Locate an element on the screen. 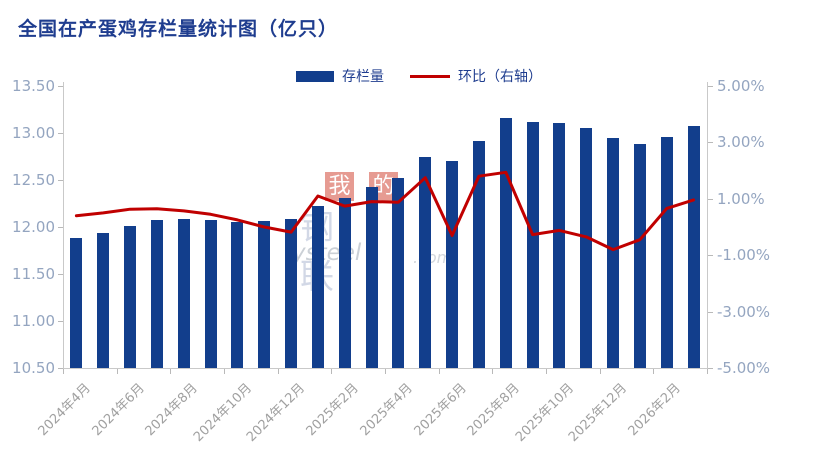  legend: 存栏量 环比（右轴） is located at coordinates (419, 76).